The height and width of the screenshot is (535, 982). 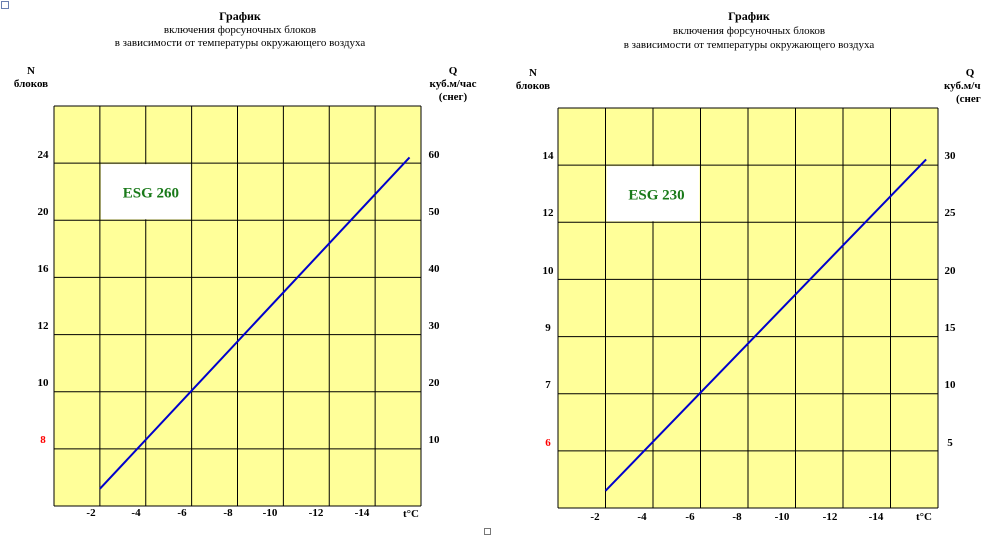 What do you see at coordinates (435, 212) in the screenshot?
I see `right-tick-label: 50` at bounding box center [435, 212].